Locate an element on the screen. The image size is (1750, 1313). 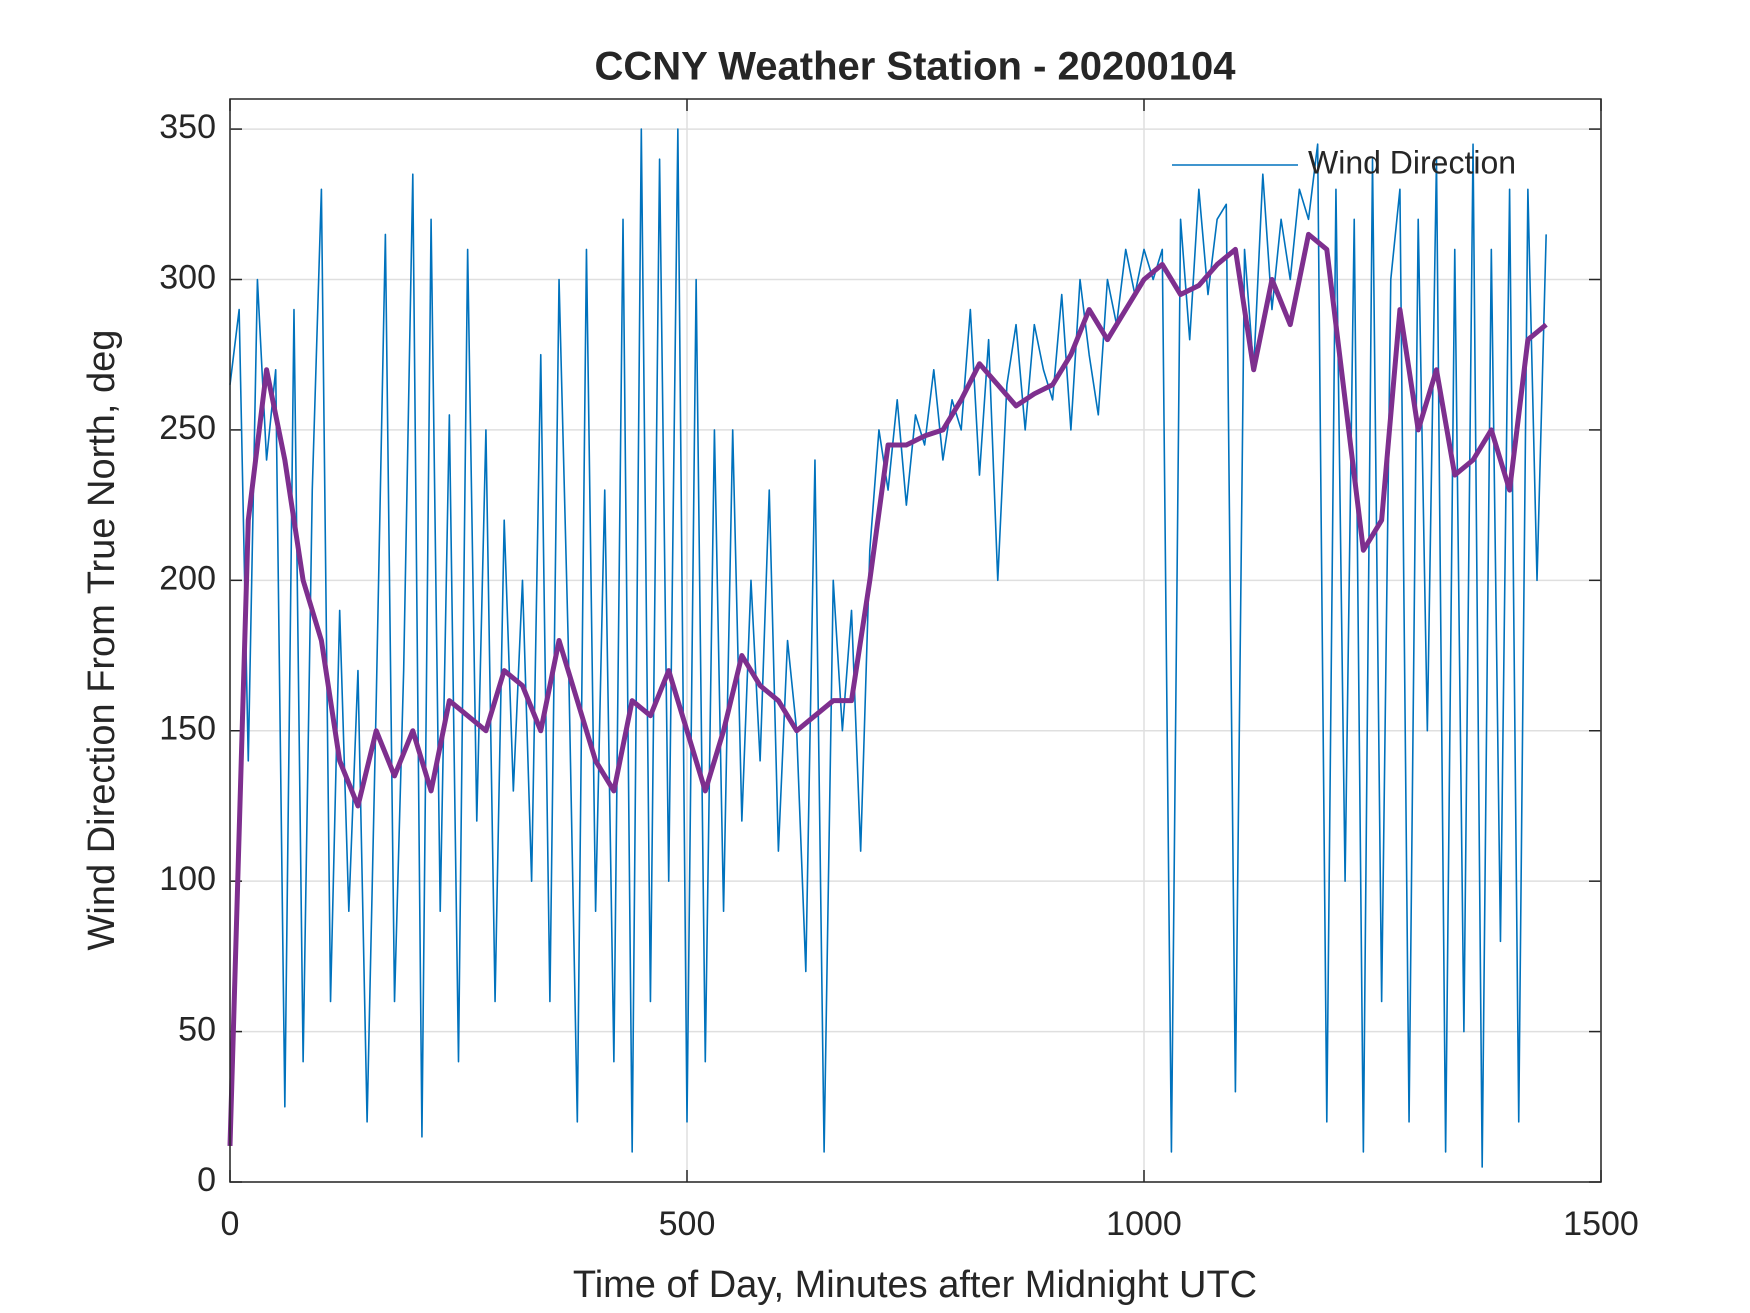
y-tick-label: 0 is located at coordinates (206, 1180).